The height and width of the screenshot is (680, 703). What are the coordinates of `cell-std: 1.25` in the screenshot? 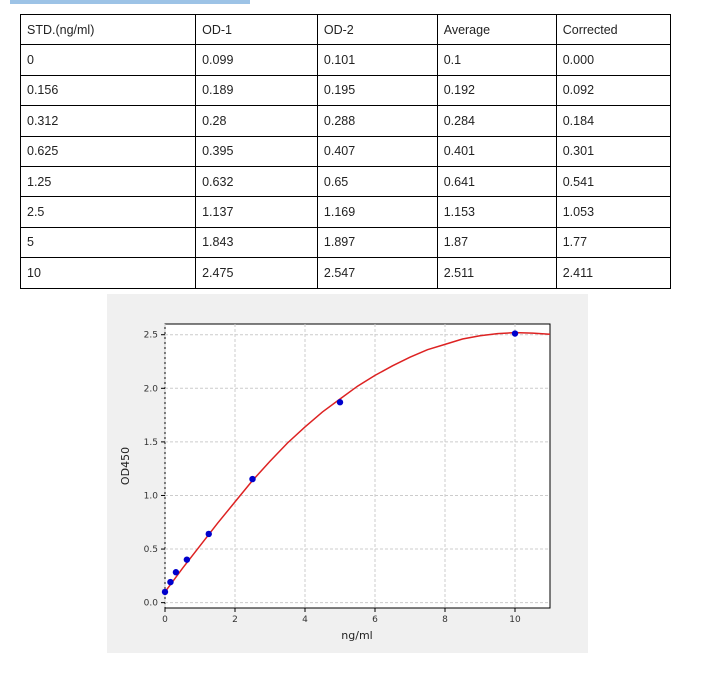 It's located at (108, 181).